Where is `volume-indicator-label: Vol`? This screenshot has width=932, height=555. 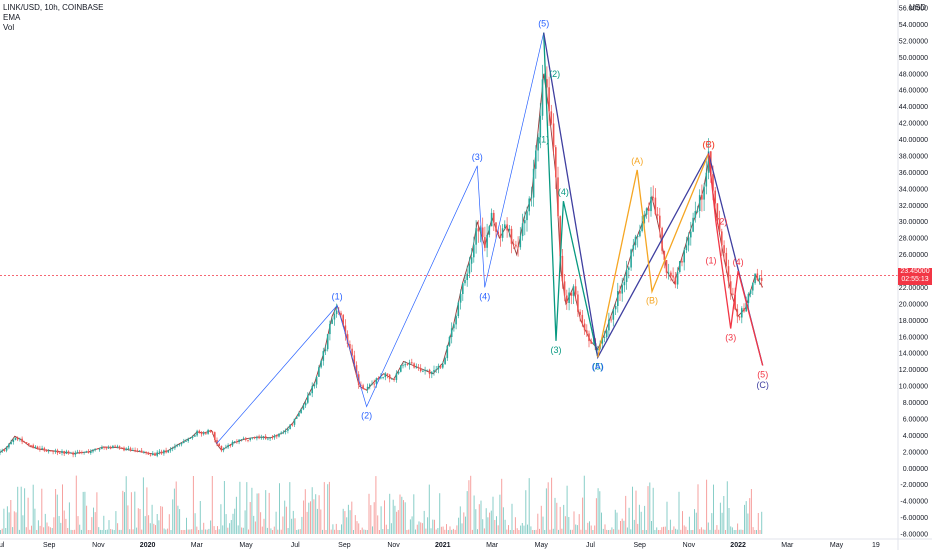 volume-indicator-label: Vol is located at coordinates (9, 27).